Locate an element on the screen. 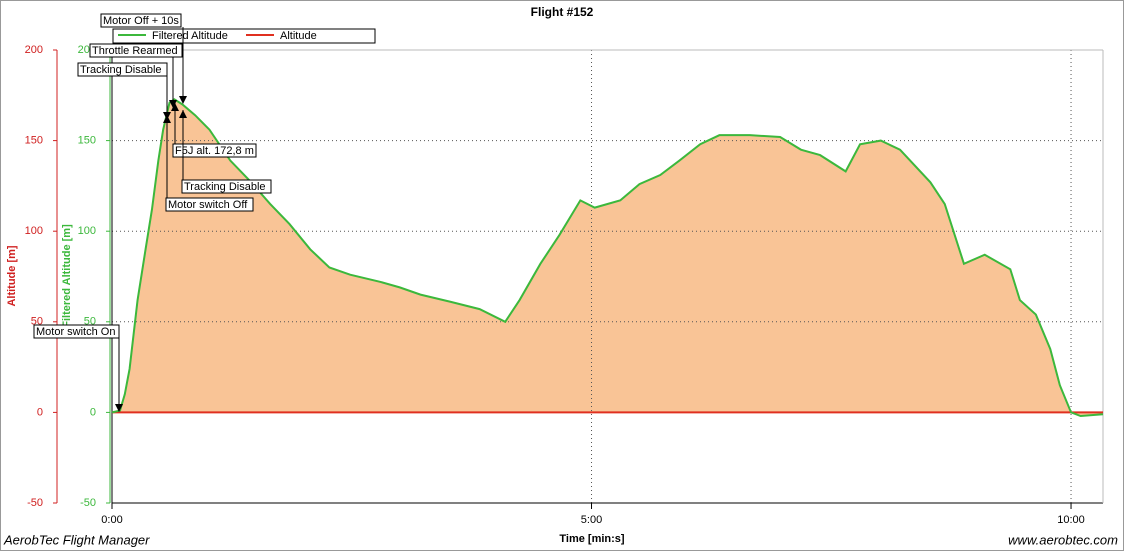  y-tick-label: -50 is located at coordinates (35, 503).